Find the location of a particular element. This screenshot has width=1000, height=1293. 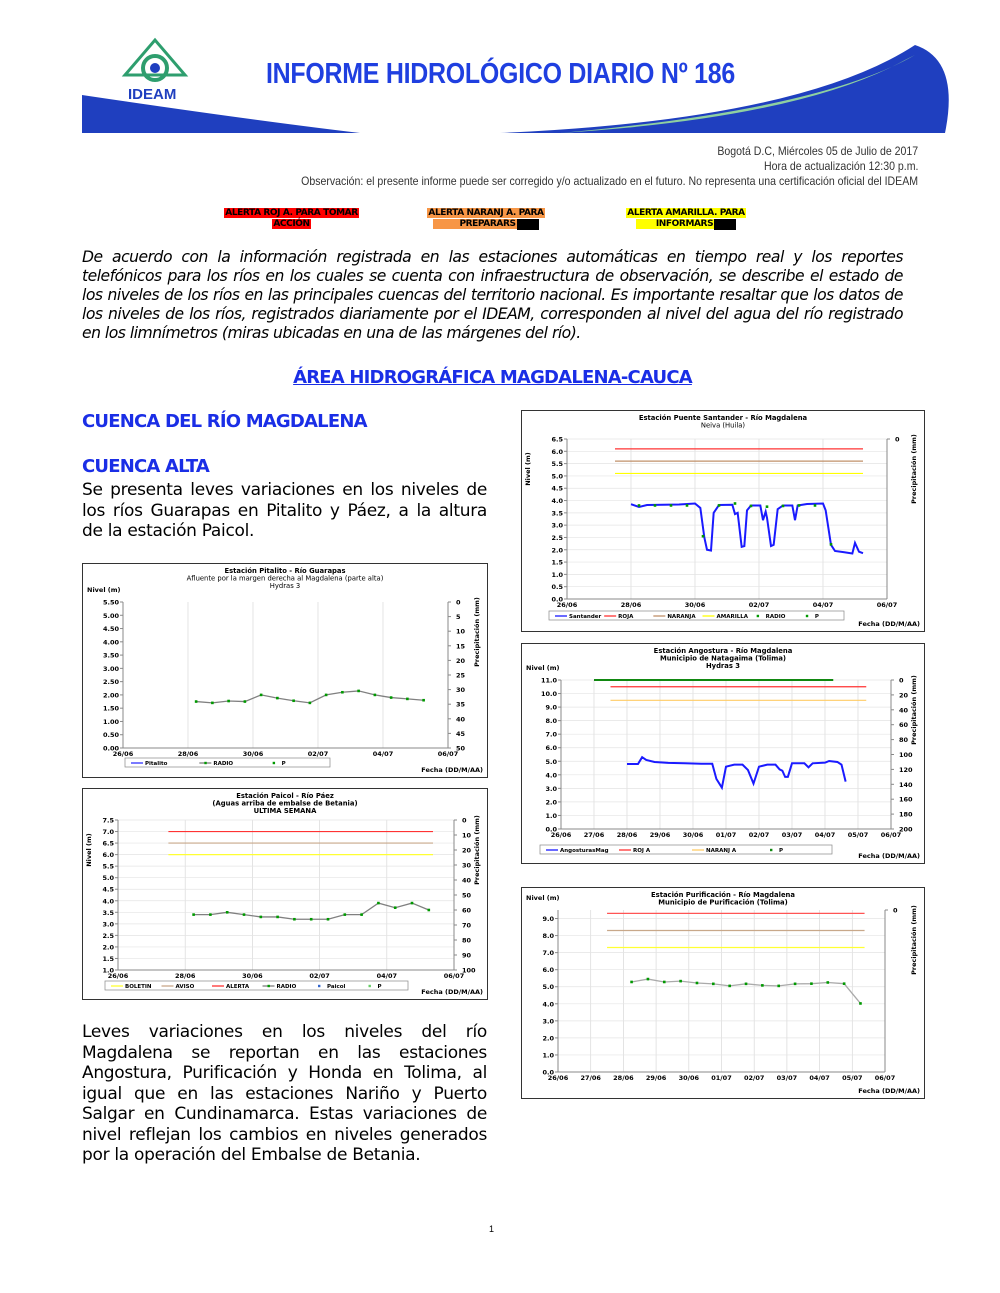

y2-tick-label: 0 is located at coordinates (901, 681).